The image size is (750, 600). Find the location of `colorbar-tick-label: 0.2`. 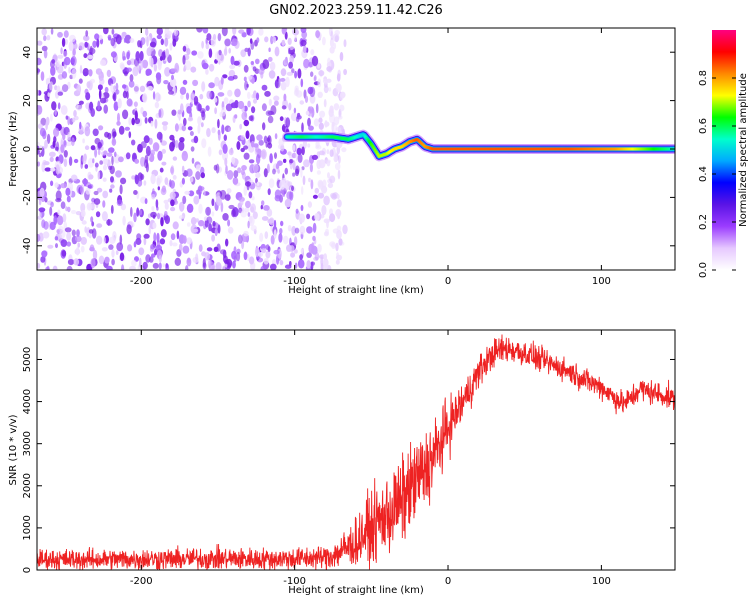

colorbar-tick-label: 0.2 is located at coordinates (703, 222).